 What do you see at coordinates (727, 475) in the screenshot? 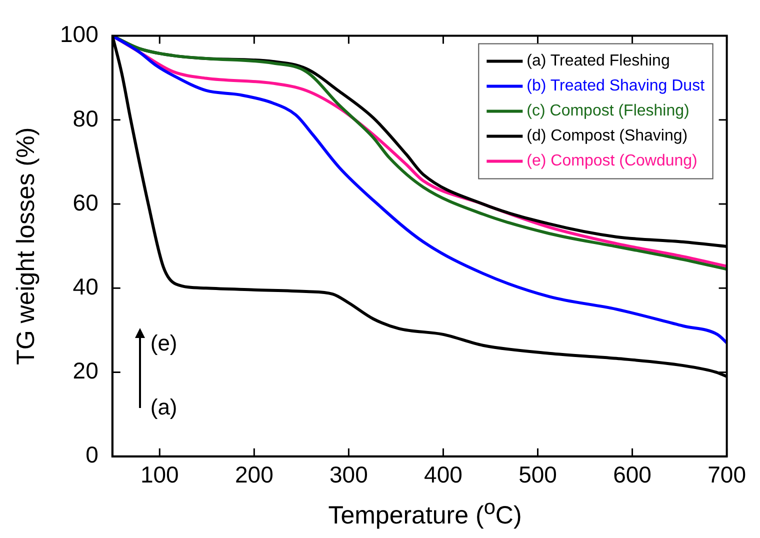
I see `x-tick-label: 700` at bounding box center [727, 475].